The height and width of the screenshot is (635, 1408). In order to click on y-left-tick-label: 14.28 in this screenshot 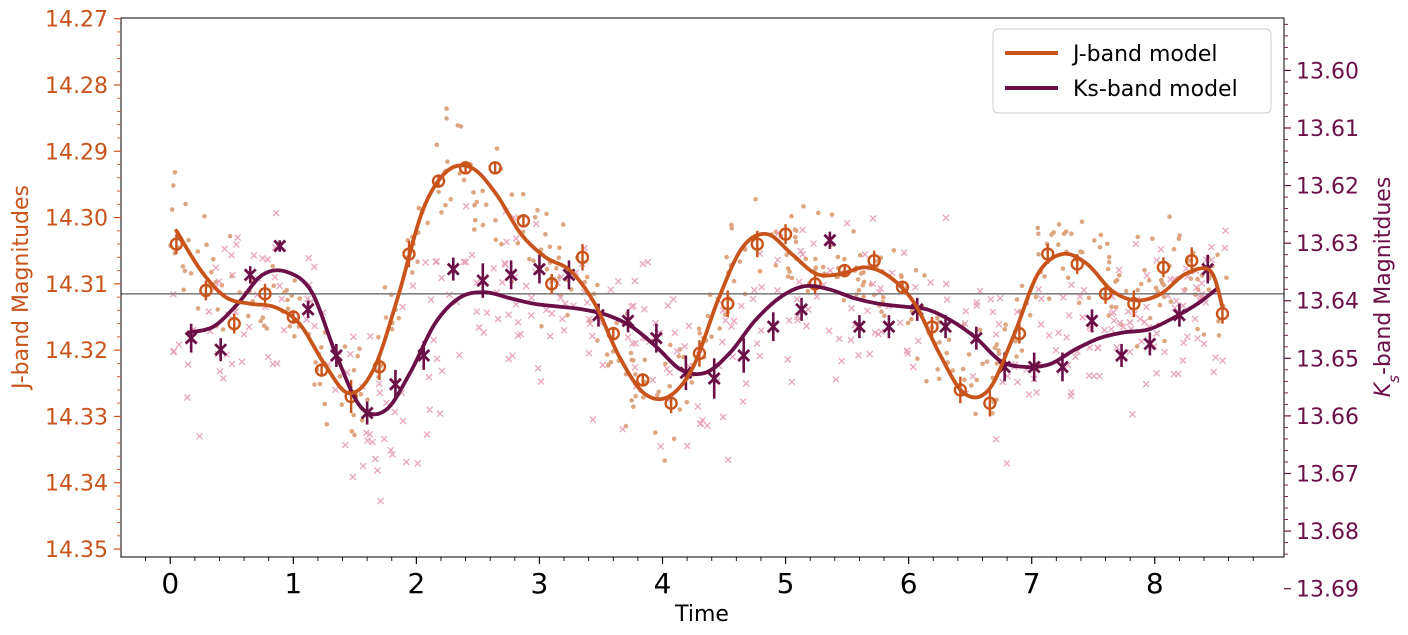, I will do `click(76, 86)`.